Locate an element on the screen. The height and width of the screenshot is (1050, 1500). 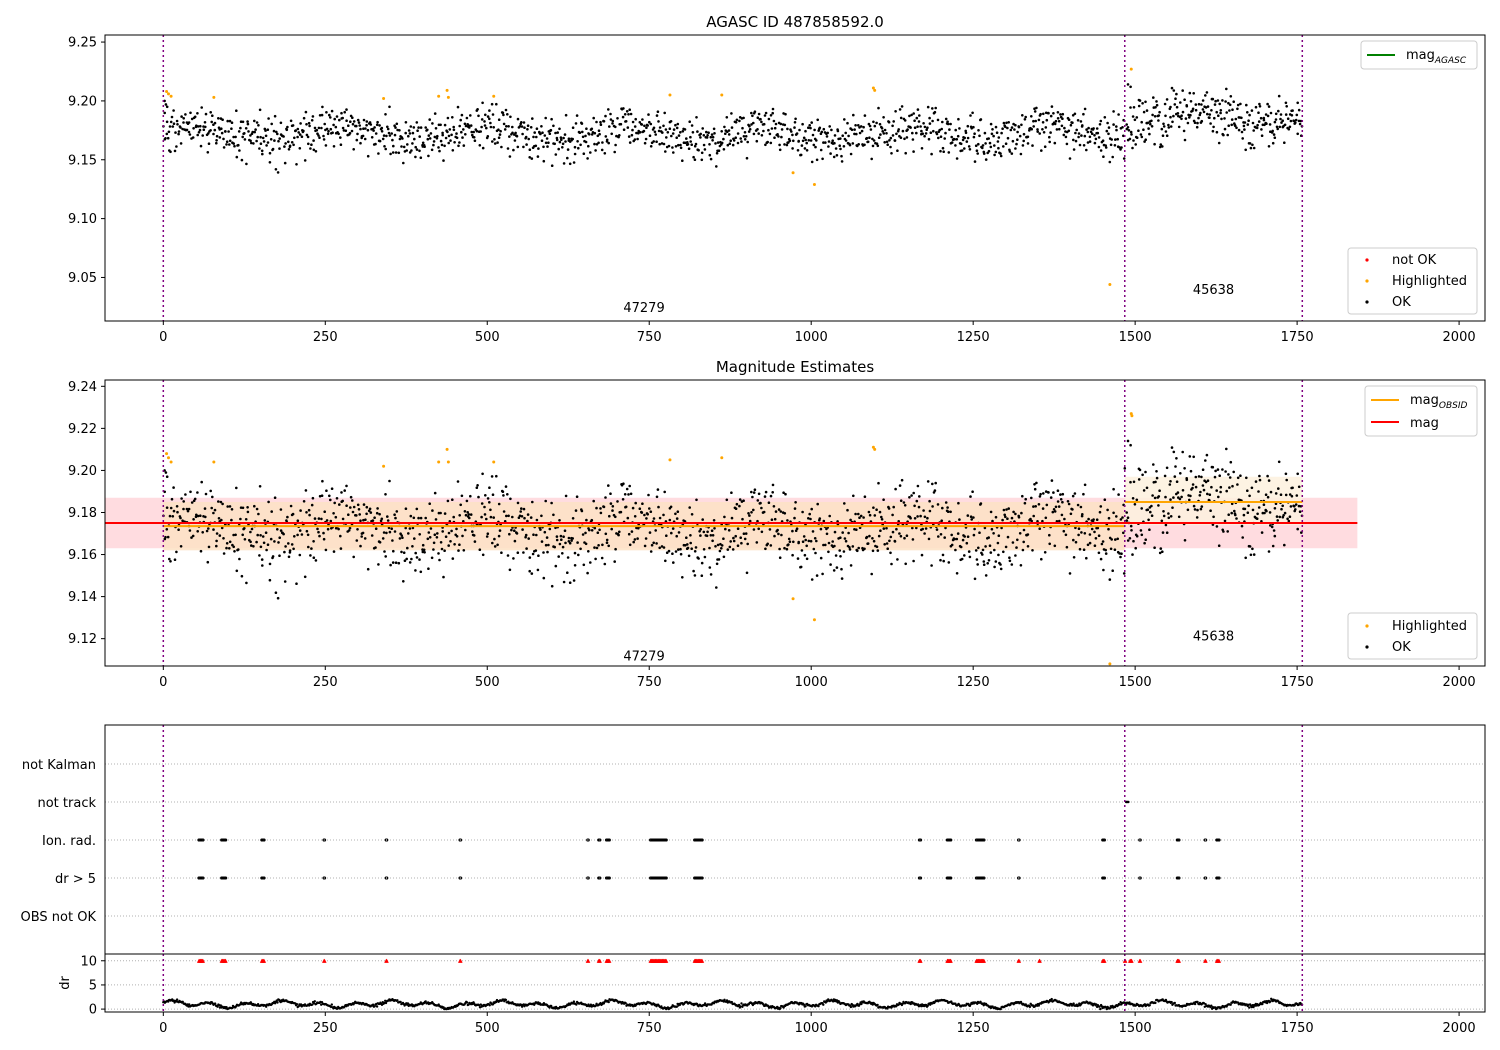
estimates-xtick-label: 1000 is located at coordinates (811, 682).